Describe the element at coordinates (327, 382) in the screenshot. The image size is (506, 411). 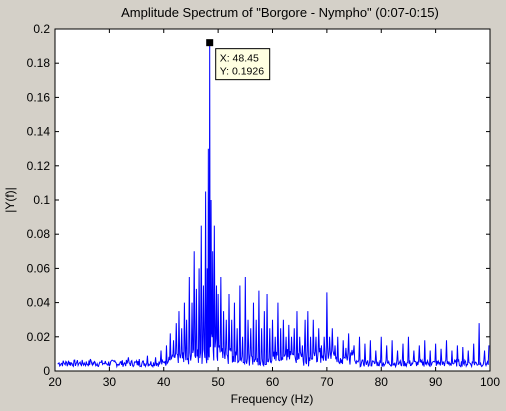
I see `x-tick-label: 70` at that location.